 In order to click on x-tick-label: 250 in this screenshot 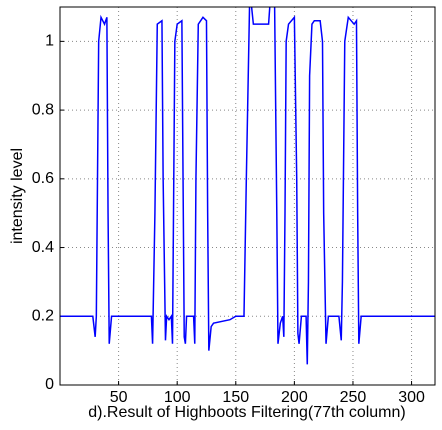, I will do `click(353, 397)`.